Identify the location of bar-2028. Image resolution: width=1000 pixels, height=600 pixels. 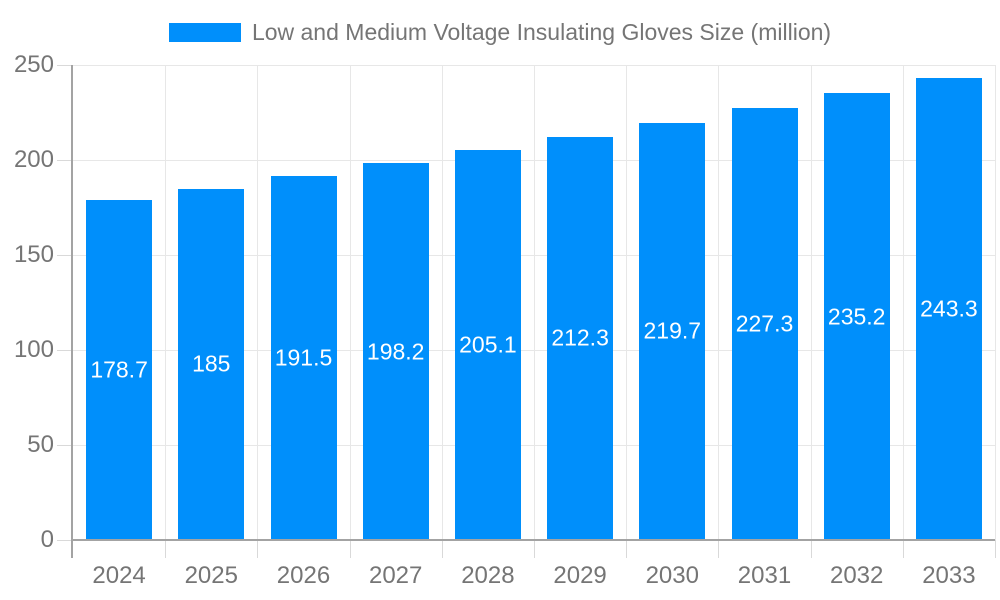
(487, 345).